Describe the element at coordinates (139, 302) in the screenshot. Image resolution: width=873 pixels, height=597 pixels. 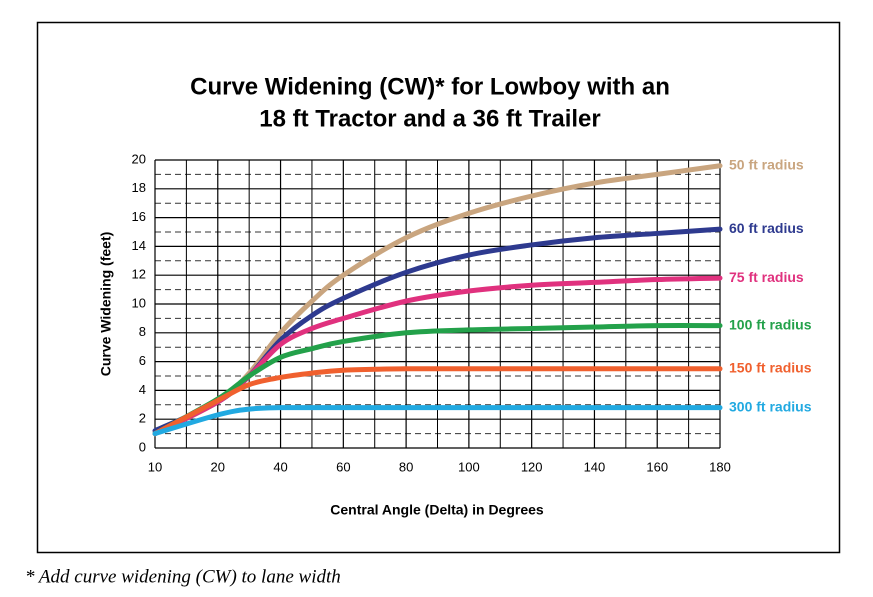
I see `y-tick-label: 10` at that location.